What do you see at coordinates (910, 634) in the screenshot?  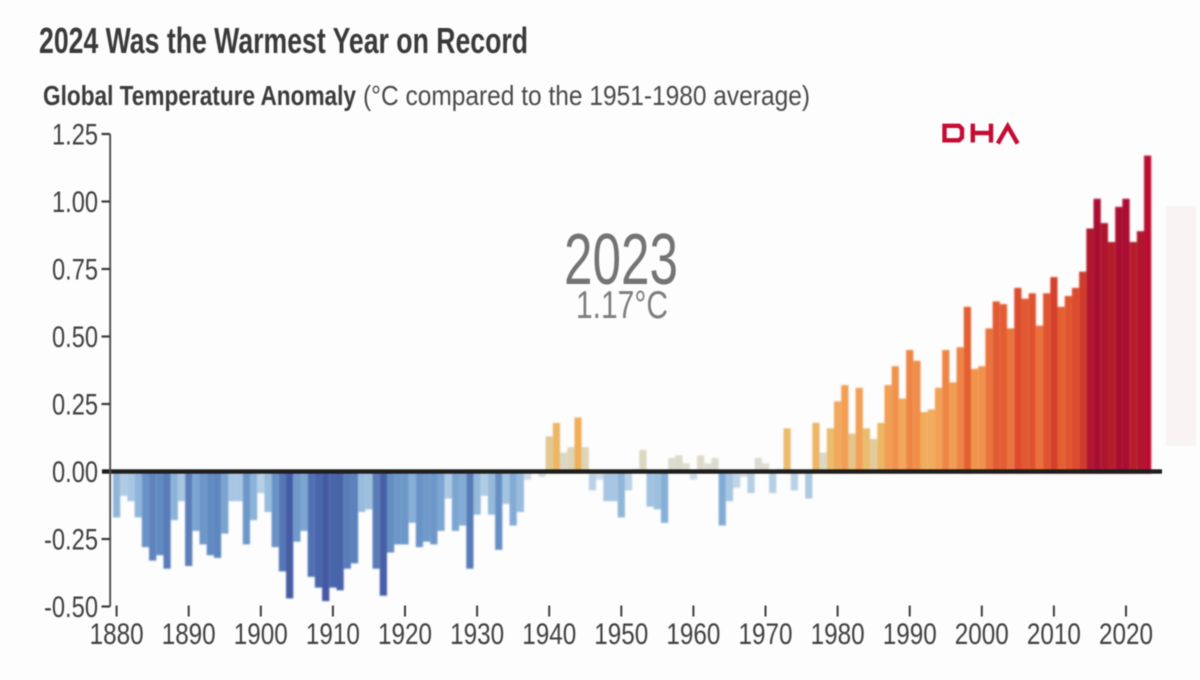 I see `svg-text: 1990` at bounding box center [910, 634].